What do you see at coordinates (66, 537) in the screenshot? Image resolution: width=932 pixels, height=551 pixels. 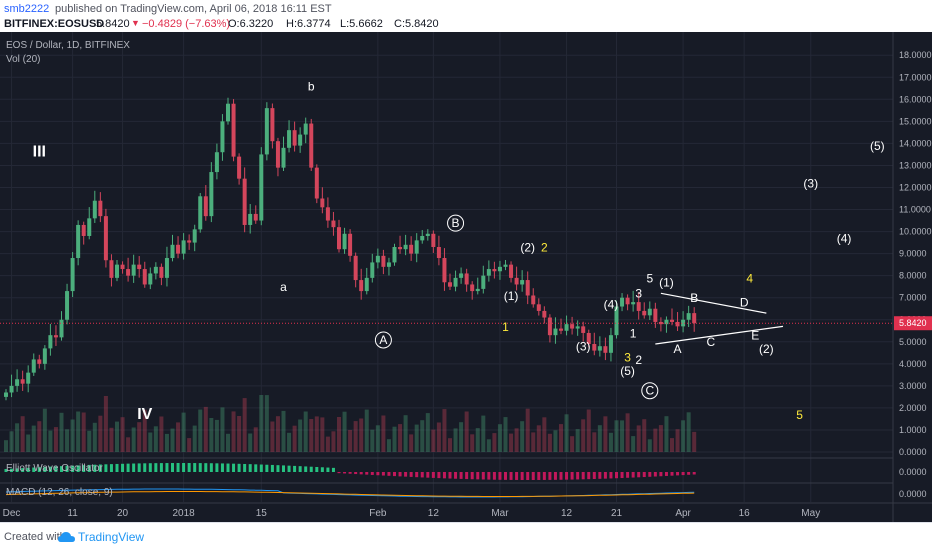 I see `tradingview-cloud-icon` at bounding box center [66, 537].